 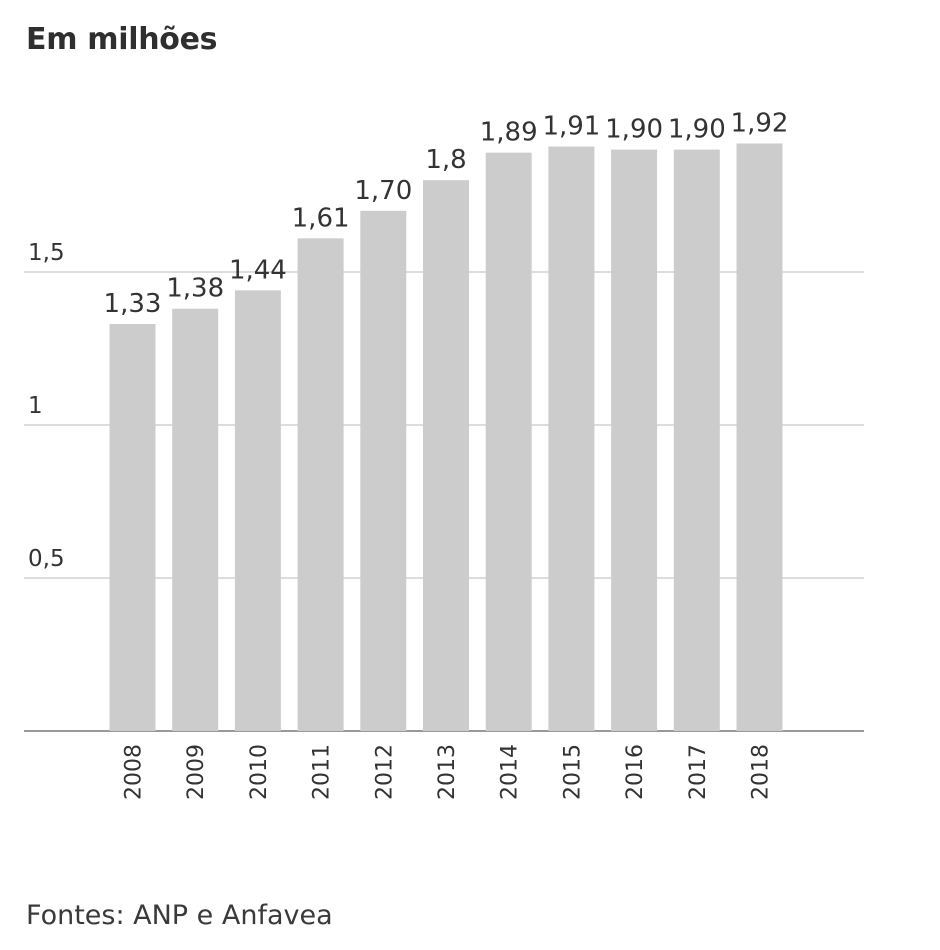 What do you see at coordinates (509, 133) in the screenshot?
I see `value-label: 1,89` at bounding box center [509, 133].